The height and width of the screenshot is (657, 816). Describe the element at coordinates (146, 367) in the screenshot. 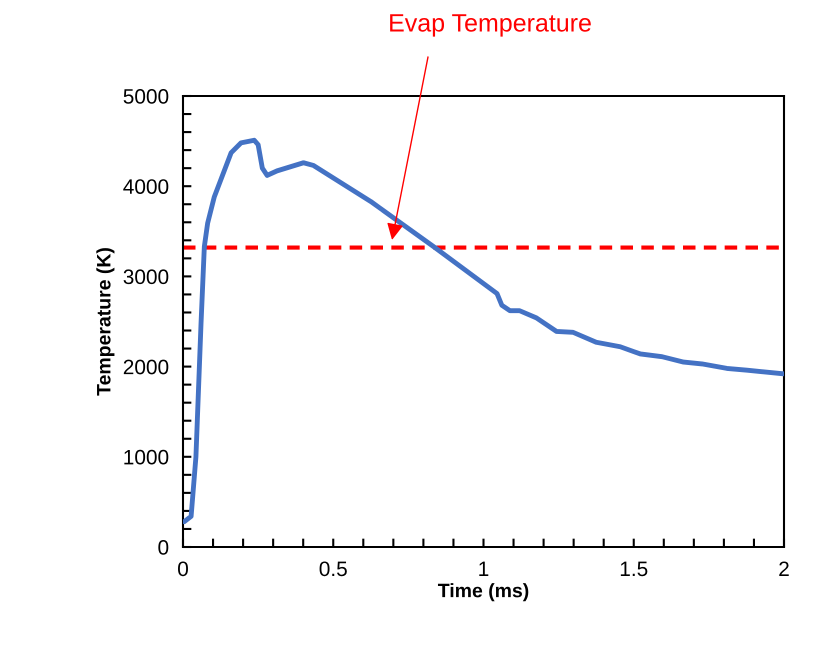

I see `y-tick-label: 2000` at that location.